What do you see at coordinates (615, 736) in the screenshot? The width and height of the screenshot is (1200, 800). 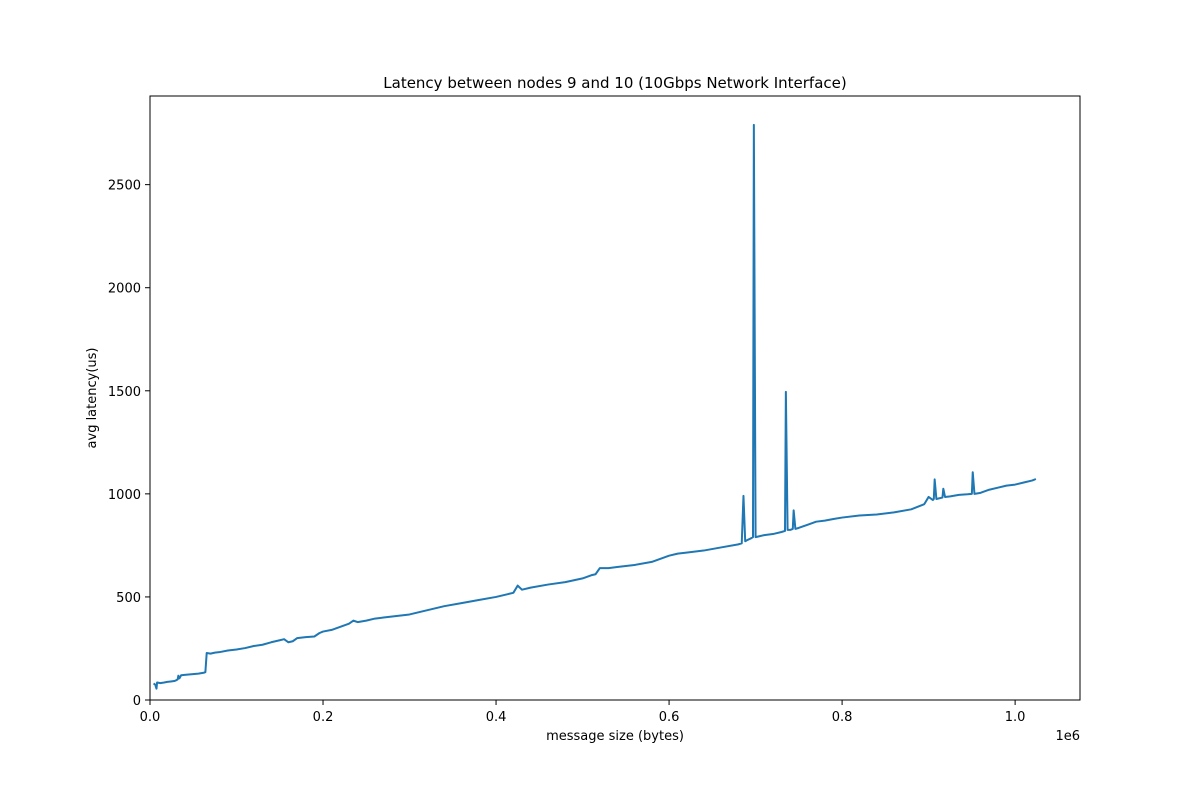 I see `x-axis-label: message size (bytes)` at bounding box center [615, 736].